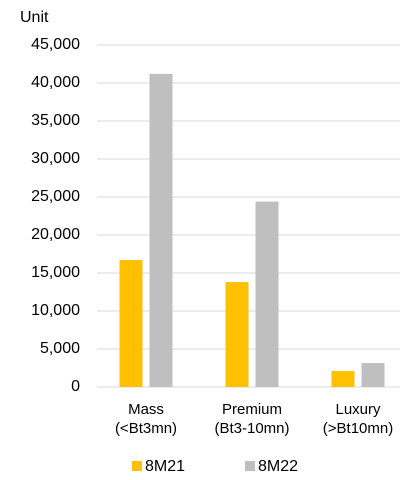  I want to click on x-tick-label: Mass, so click(146, 409).